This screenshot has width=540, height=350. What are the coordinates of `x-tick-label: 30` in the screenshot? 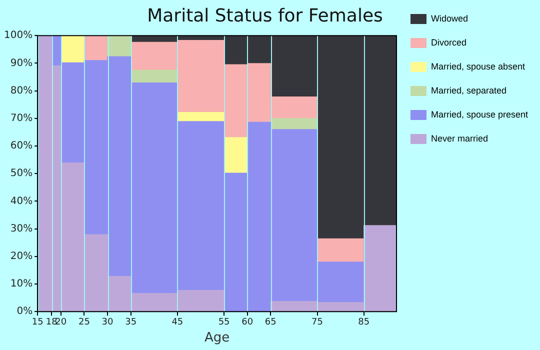 It's located at (108, 322).